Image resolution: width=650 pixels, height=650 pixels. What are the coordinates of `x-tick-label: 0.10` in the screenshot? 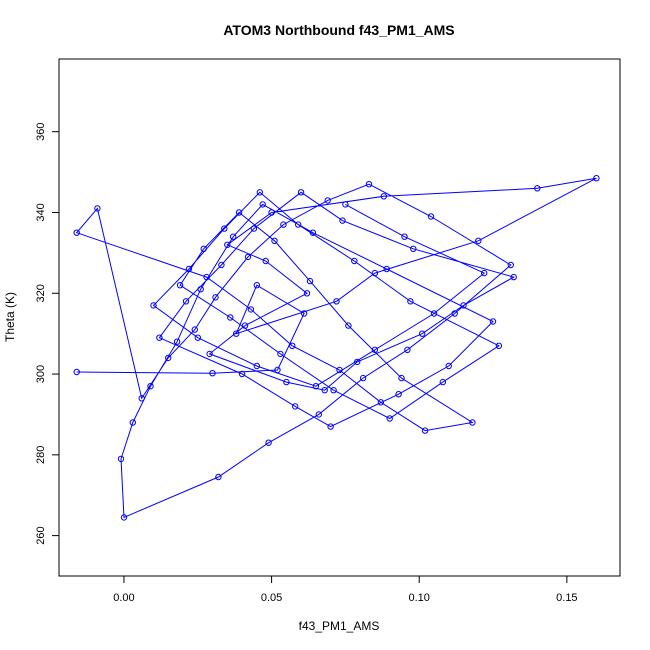 It's located at (419, 598).